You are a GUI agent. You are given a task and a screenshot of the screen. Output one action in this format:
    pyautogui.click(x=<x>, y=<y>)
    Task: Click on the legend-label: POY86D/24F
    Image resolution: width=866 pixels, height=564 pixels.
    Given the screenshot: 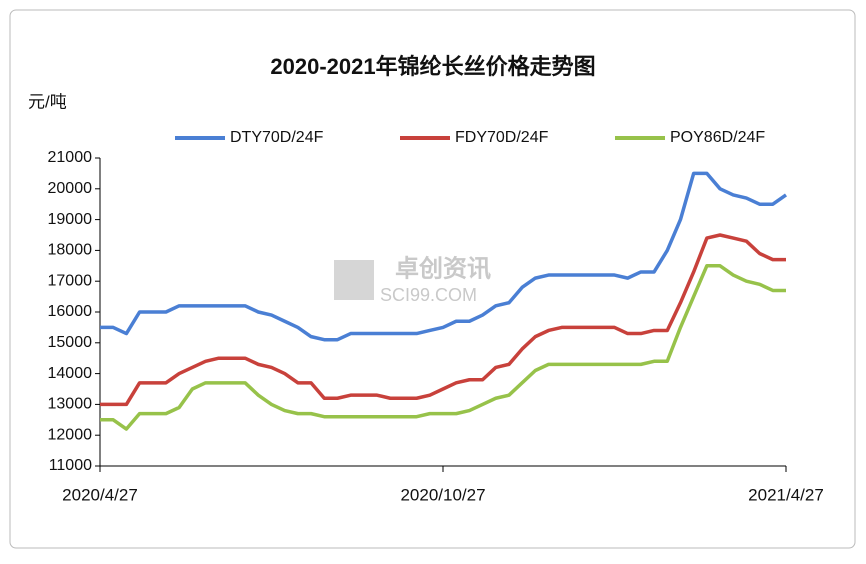 What is the action you would take?
    pyautogui.click(x=717, y=137)
    